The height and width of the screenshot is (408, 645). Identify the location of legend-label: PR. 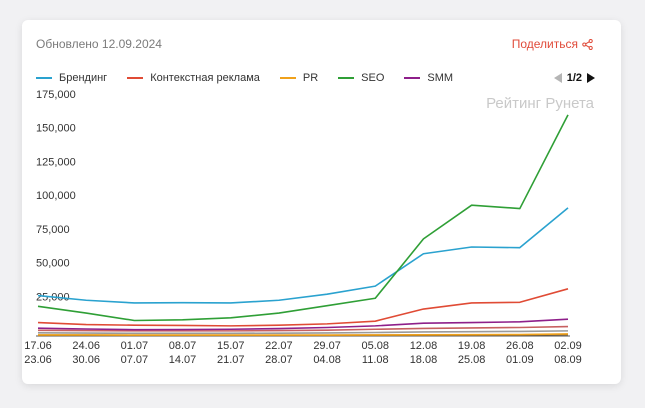
(310, 78).